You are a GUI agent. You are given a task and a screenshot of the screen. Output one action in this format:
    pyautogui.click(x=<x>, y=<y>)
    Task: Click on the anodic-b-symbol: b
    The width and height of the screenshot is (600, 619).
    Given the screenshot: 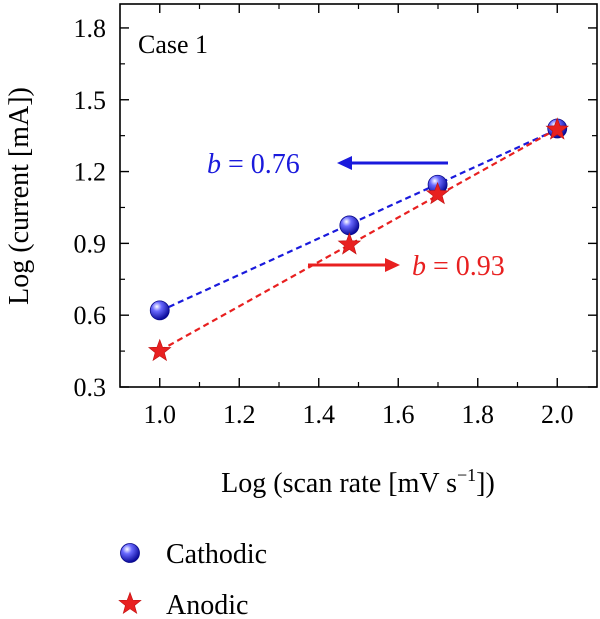 What is the action you would take?
    pyautogui.click(x=419, y=266)
    